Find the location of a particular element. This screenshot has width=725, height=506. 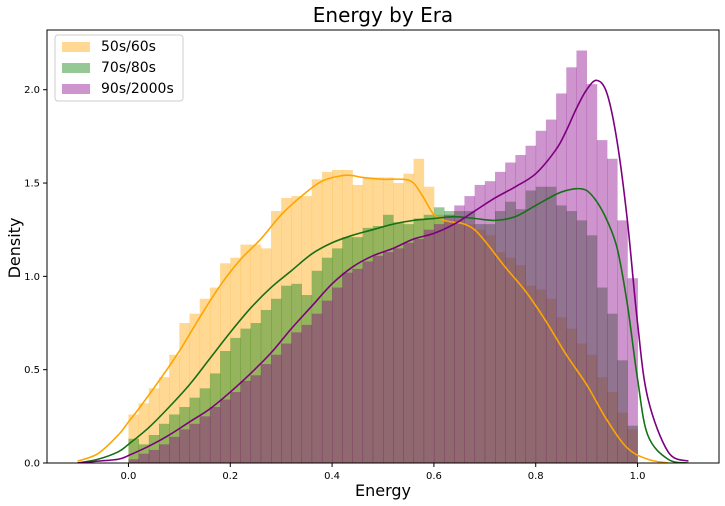

y-tick-label: 0.0 is located at coordinates (32, 464).